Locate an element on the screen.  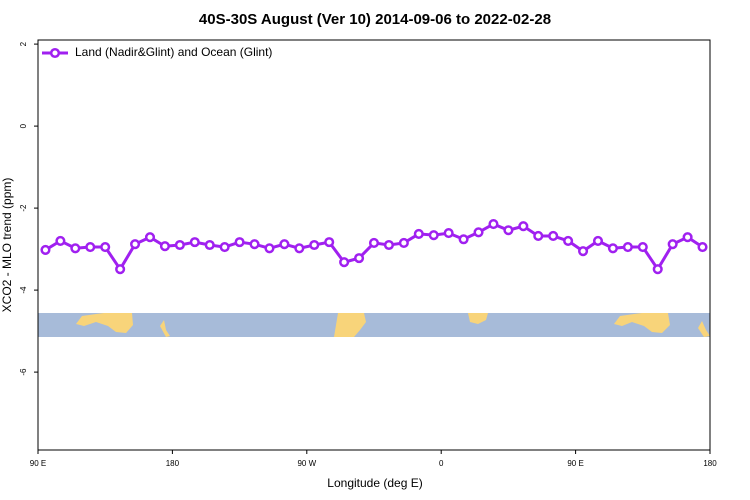
y-tick-label: -6 is located at coordinates (23, 372).